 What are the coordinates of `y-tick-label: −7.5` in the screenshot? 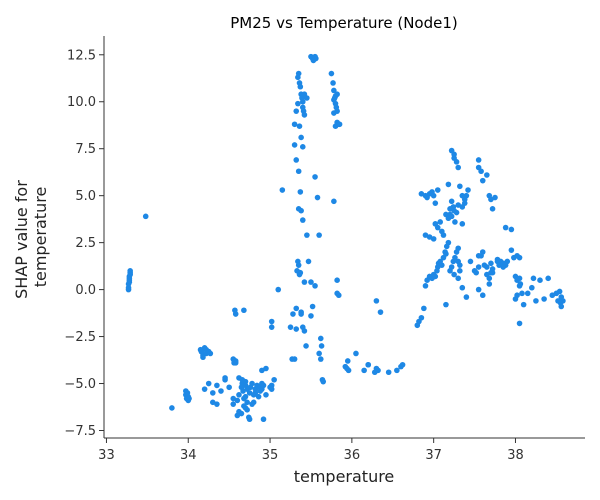 It's located at (80, 431).